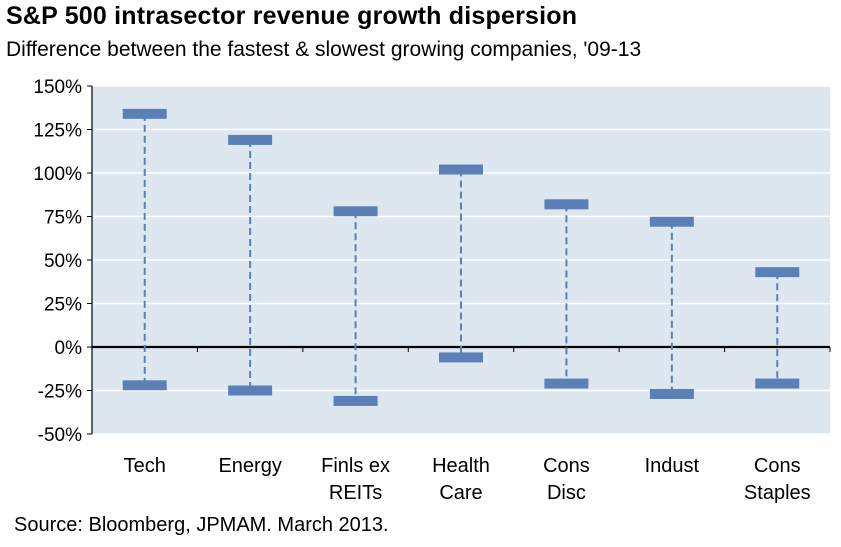  What do you see at coordinates (60, 435) in the screenshot?
I see `y-tick-label: -50%` at bounding box center [60, 435].